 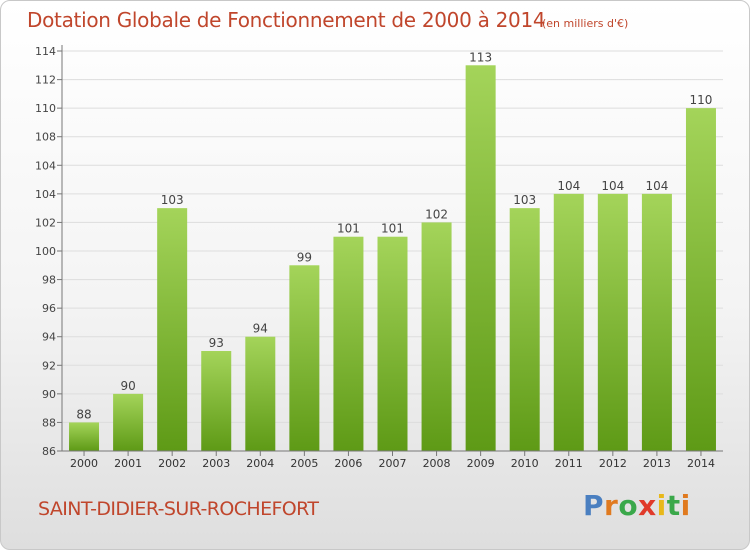 What do you see at coordinates (172, 200) in the screenshot?
I see `value-label-2002: 103` at bounding box center [172, 200].